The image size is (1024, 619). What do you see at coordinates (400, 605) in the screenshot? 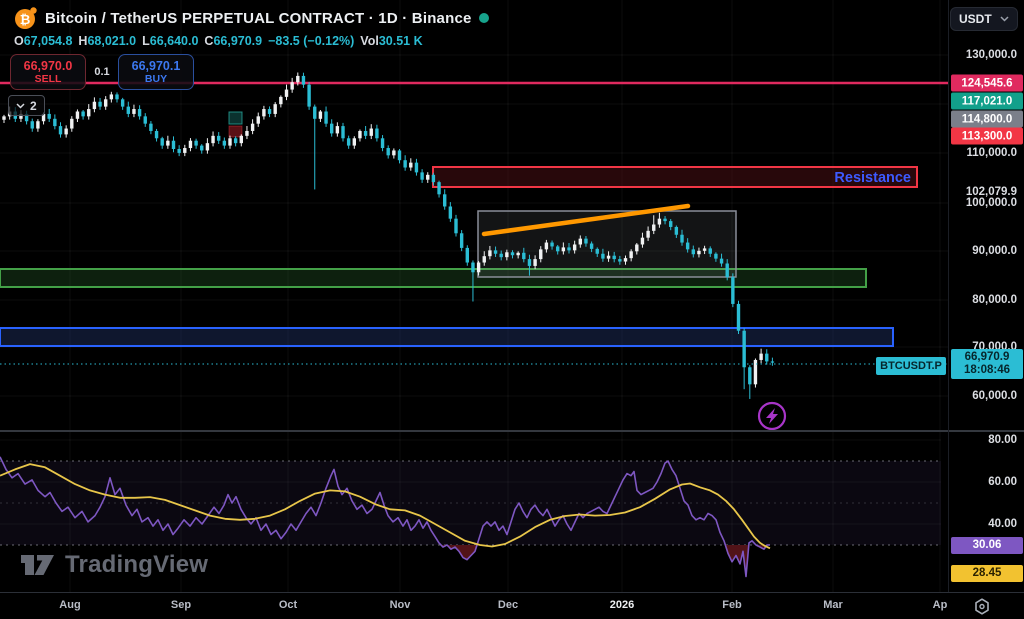
I see `time-axis-label: Nov` at bounding box center [400, 605].